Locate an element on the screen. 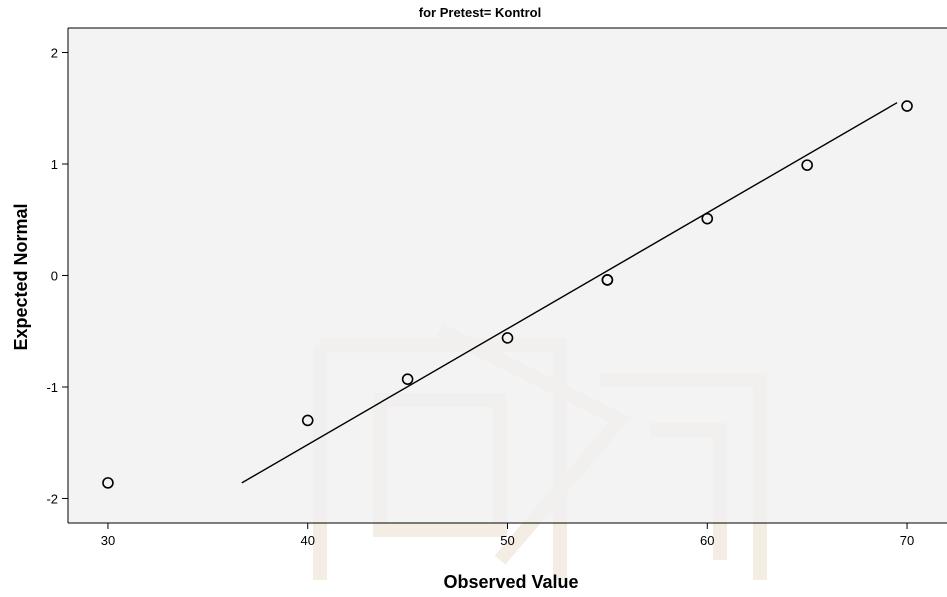 The width and height of the screenshot is (947, 597). x-tick-label: 40 is located at coordinates (307, 540).